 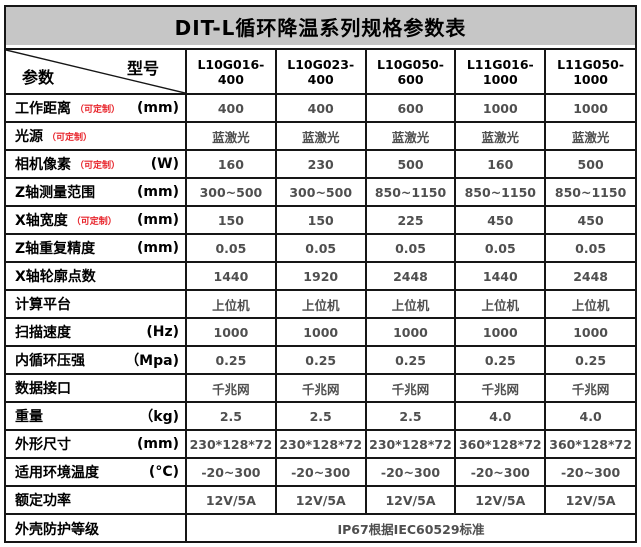 What do you see at coordinates (96, 360) in the screenshot?
I see `row-label-cell: 内循环压强 （Mpa)` at bounding box center [96, 360].